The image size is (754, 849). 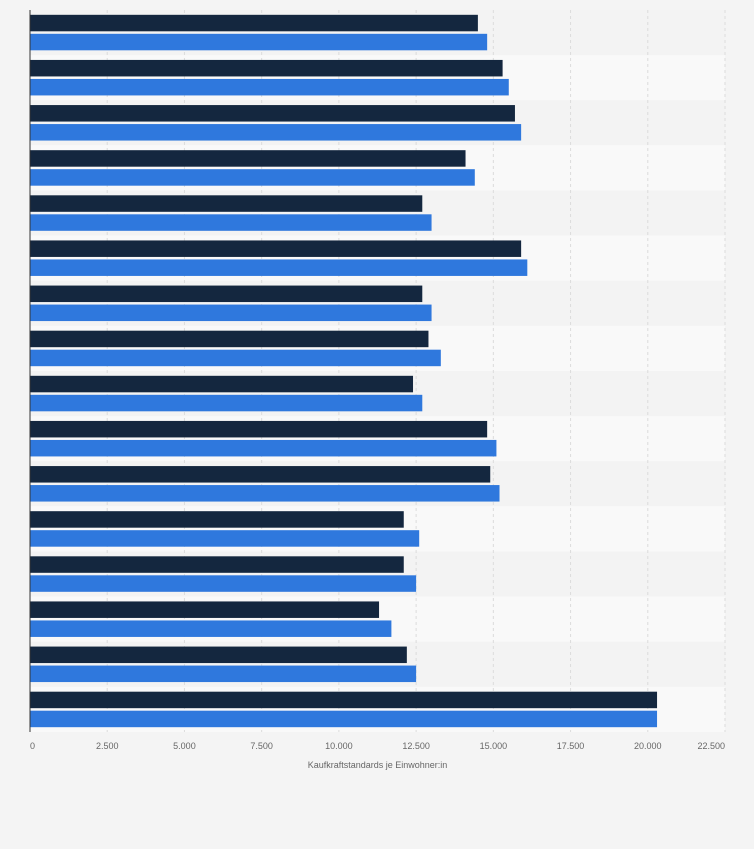 What do you see at coordinates (32, 746) in the screenshot?
I see `x-tick-label: 0` at bounding box center [32, 746].